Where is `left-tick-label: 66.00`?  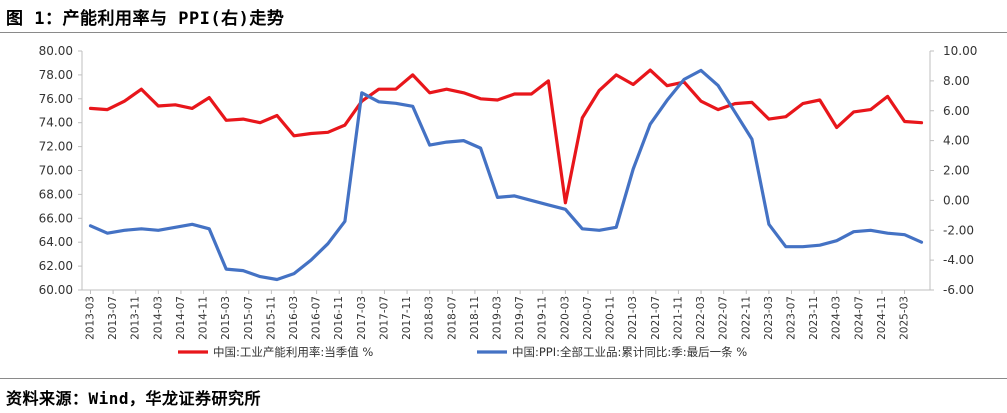 left-tick-label: 66.00 is located at coordinates (56, 218).